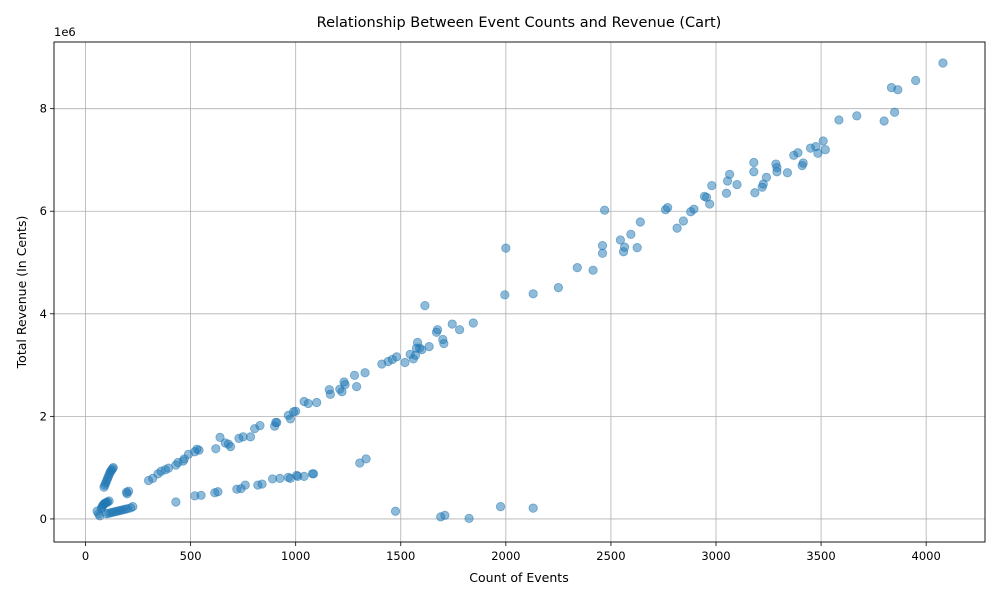  I want to click on x-tick-label: 3500, so click(820, 556).